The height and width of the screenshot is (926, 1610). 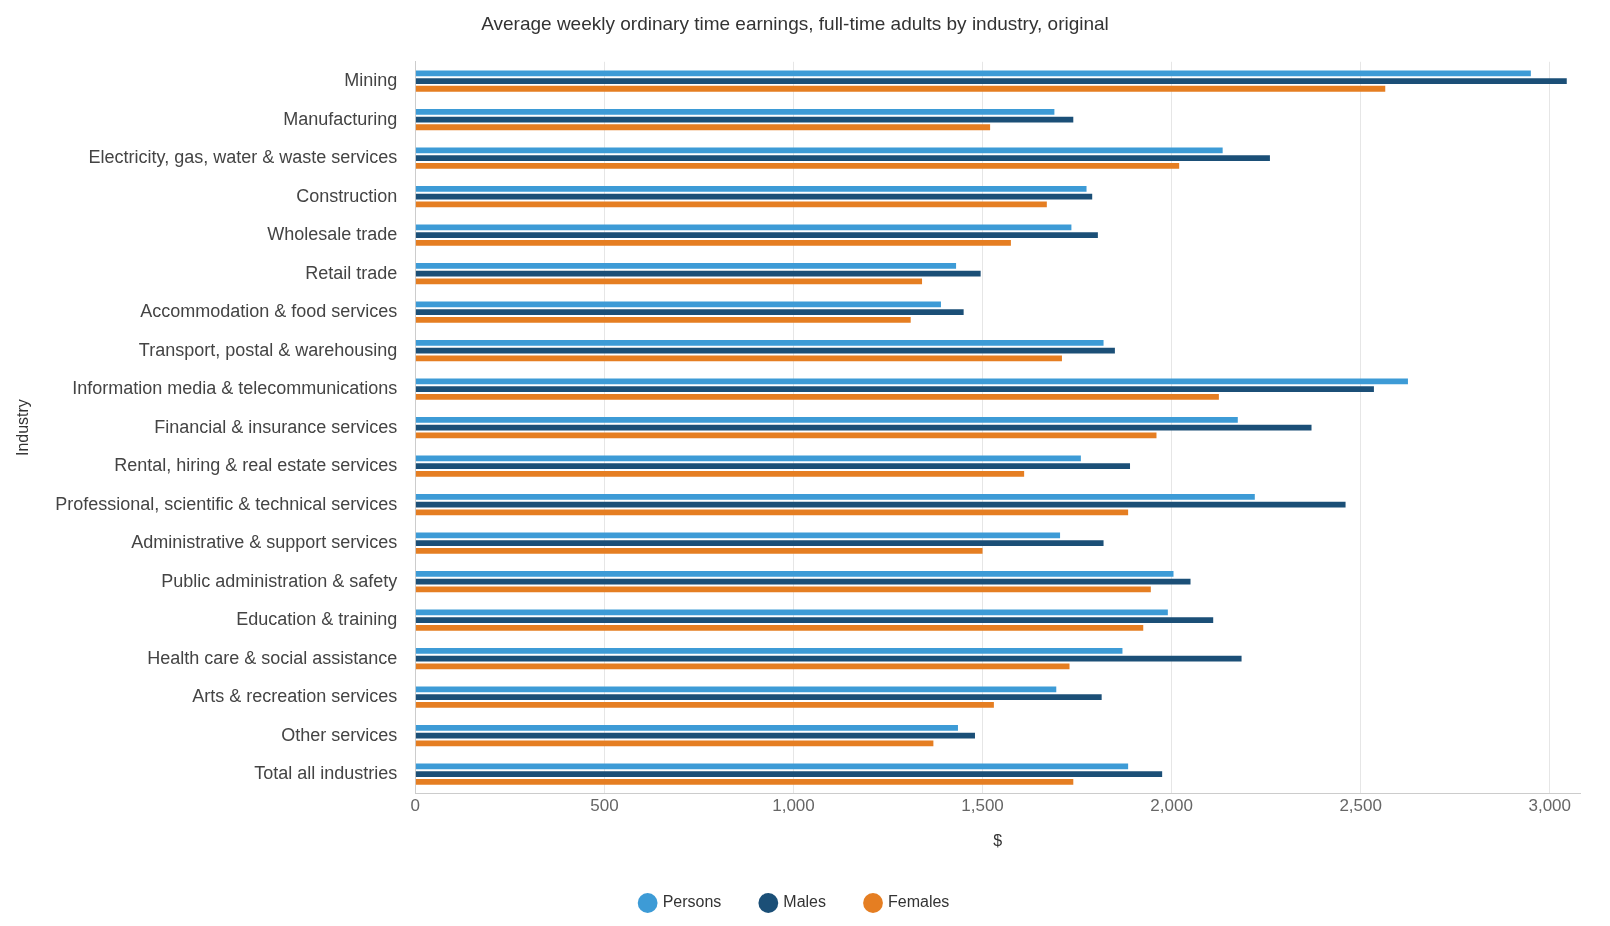 What do you see at coordinates (692, 902) in the screenshot?
I see `legend-label: Persons` at bounding box center [692, 902].